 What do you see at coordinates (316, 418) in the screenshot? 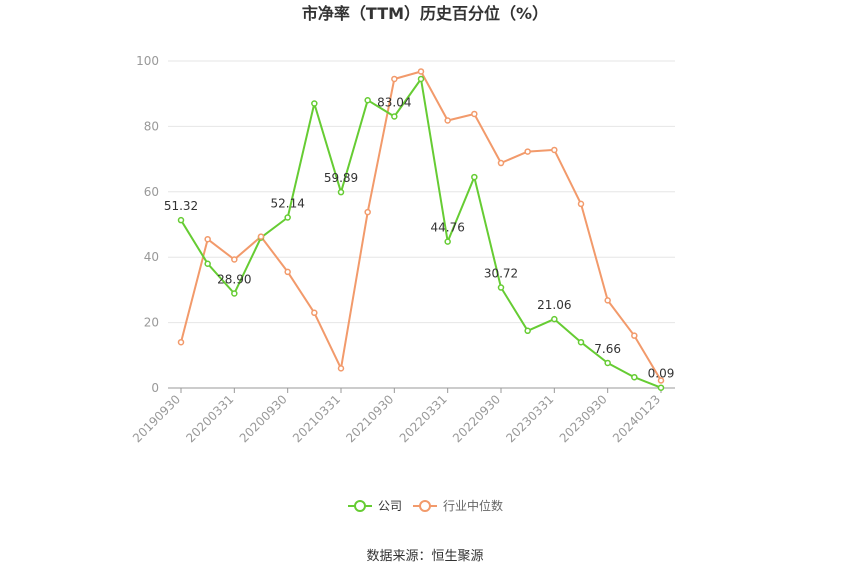
I see `x-tick-label: 20210331` at bounding box center [316, 418].